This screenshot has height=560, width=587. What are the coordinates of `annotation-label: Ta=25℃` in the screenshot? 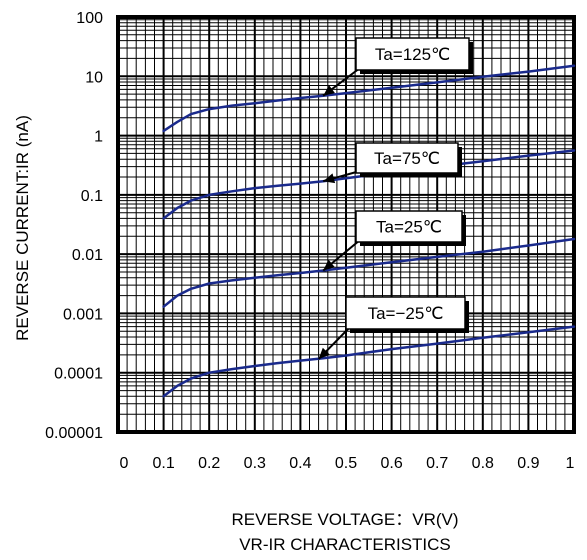 It's located at (409, 227).